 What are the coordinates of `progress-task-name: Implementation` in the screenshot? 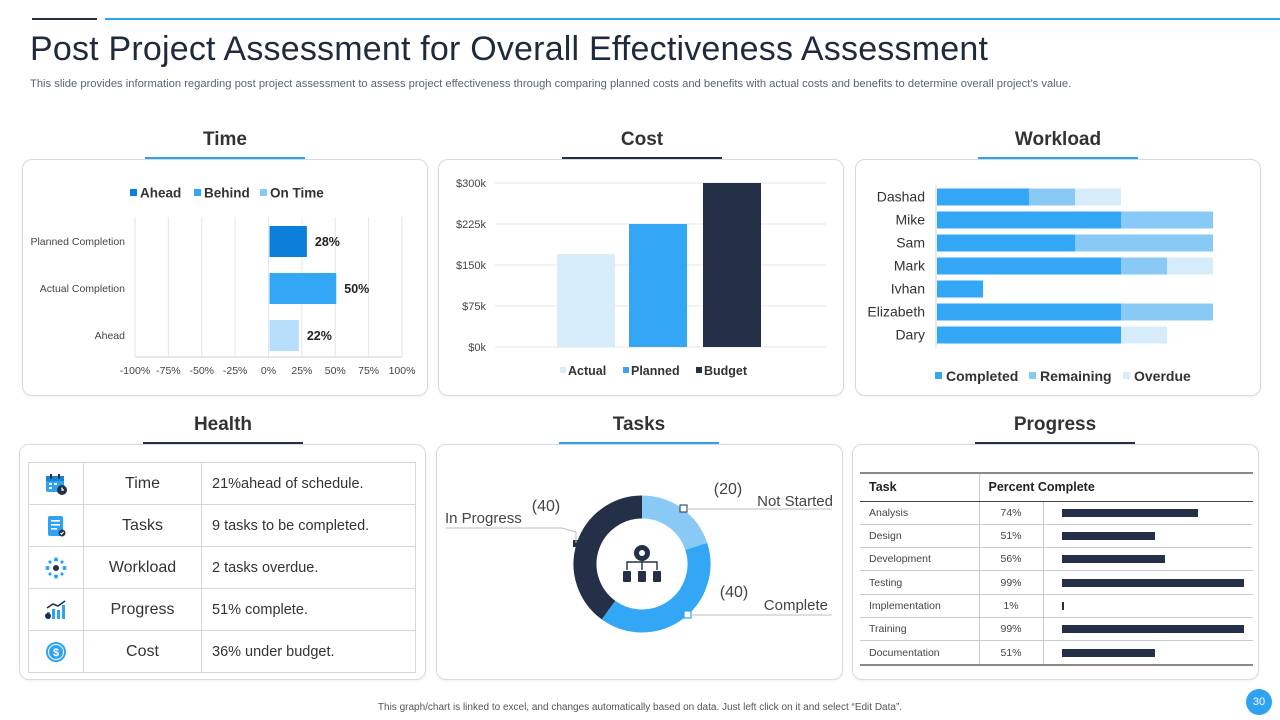 It's located at (920, 606).